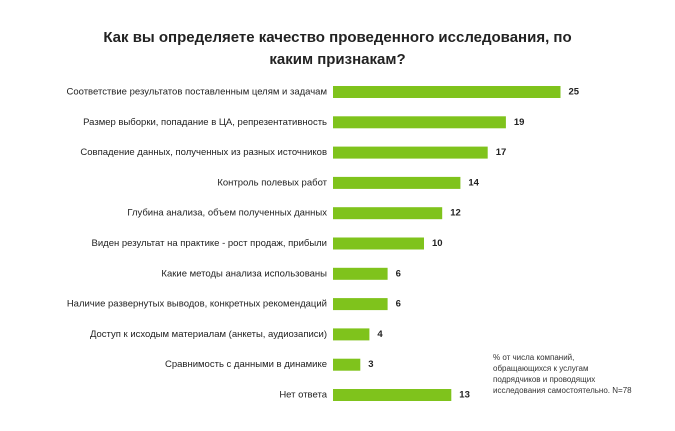  Describe the element at coordinates (519, 122) in the screenshot. I see `value-label: 19` at that location.